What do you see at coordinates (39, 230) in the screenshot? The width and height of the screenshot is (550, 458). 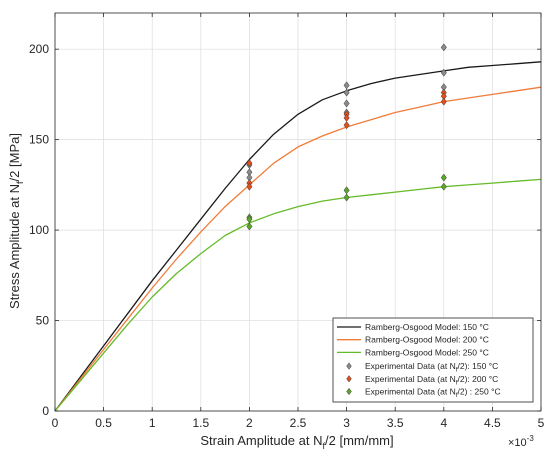 I see `y-tick-label: 100` at bounding box center [39, 230].